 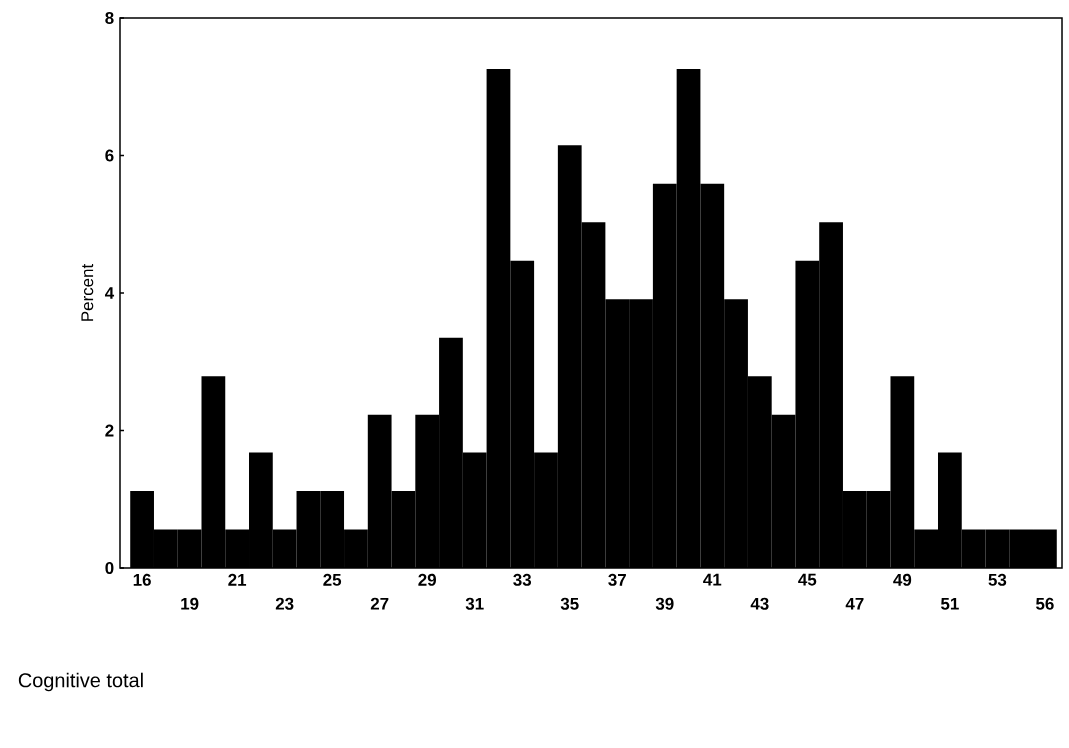 I want to click on x-tick-label: 35, so click(x=569, y=603).